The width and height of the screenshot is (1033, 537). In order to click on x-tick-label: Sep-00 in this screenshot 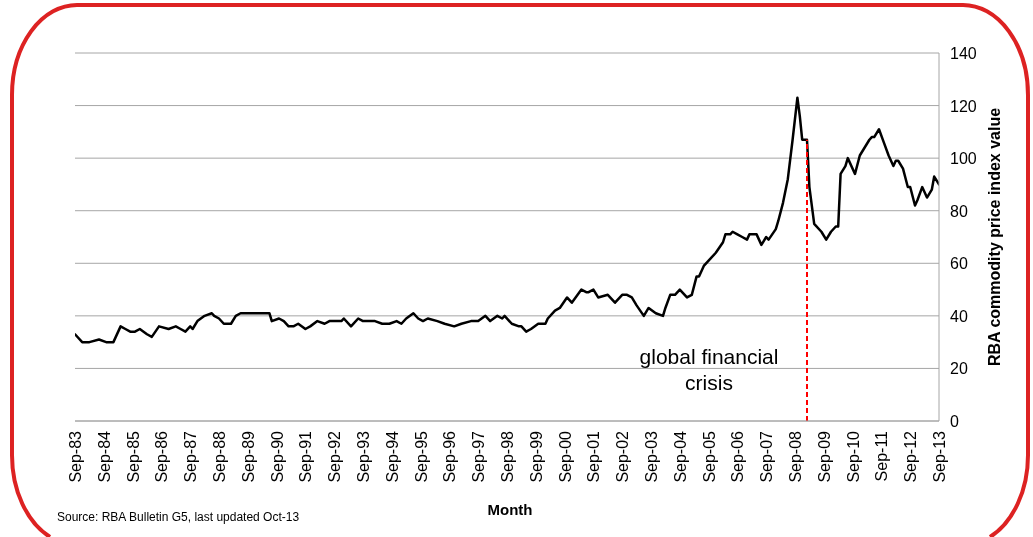, I will do `click(565, 456)`.